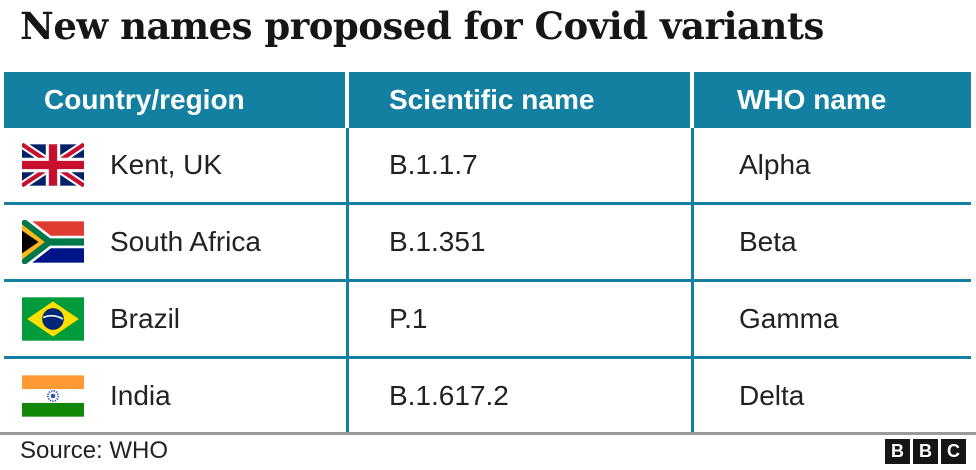  I want to click on bbc-logo: B B C, so click(925, 451).